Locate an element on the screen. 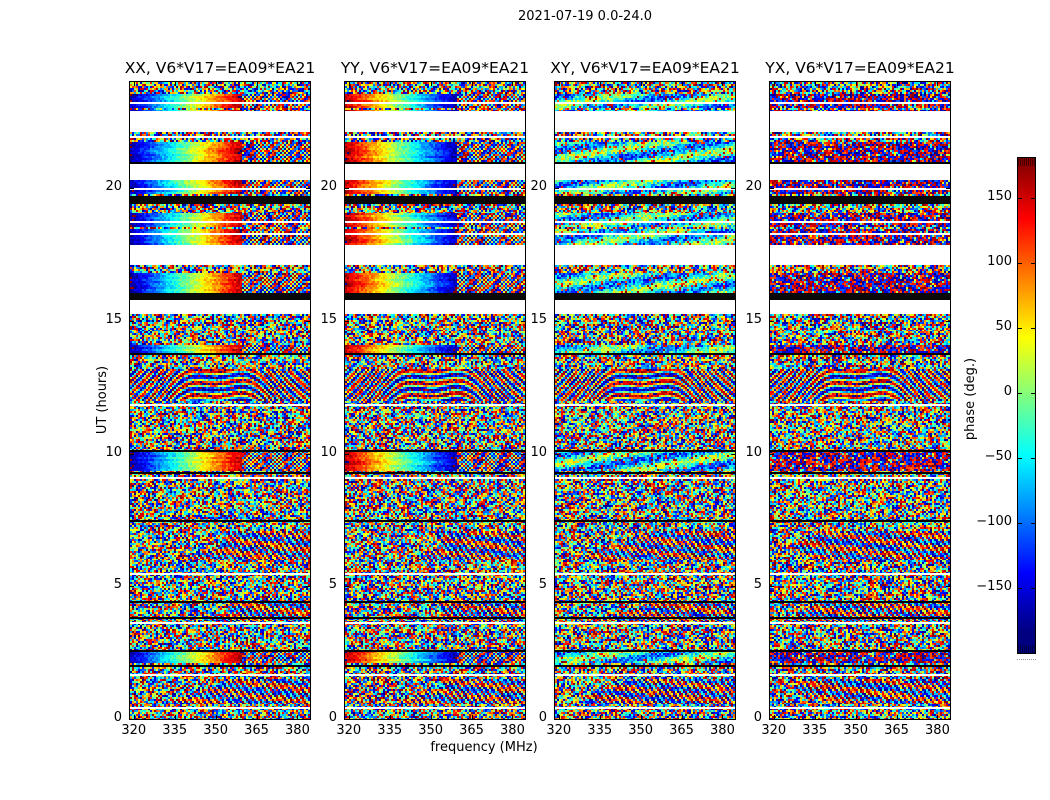 The image size is (1050, 800). colorbar-tick-label: 150 is located at coordinates (999, 196).